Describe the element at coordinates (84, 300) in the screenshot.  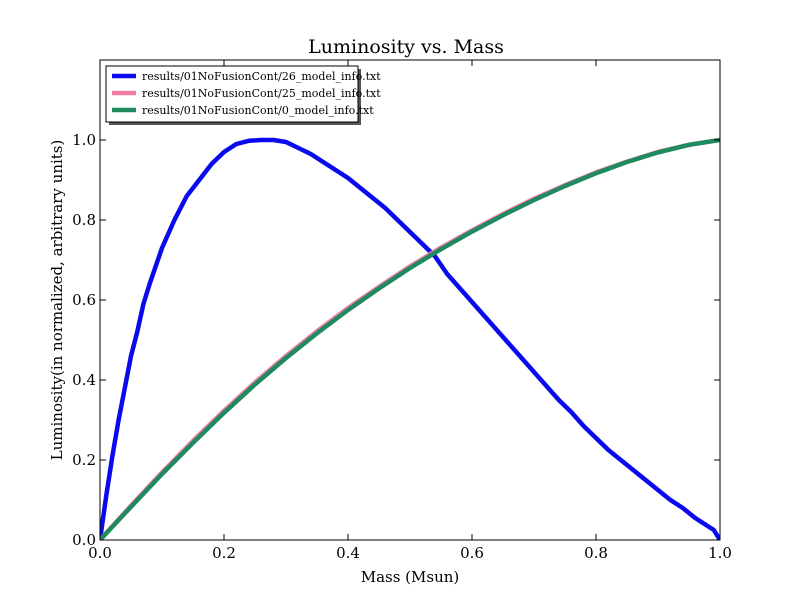
I see `y-tick-label: 0.6` at that location.